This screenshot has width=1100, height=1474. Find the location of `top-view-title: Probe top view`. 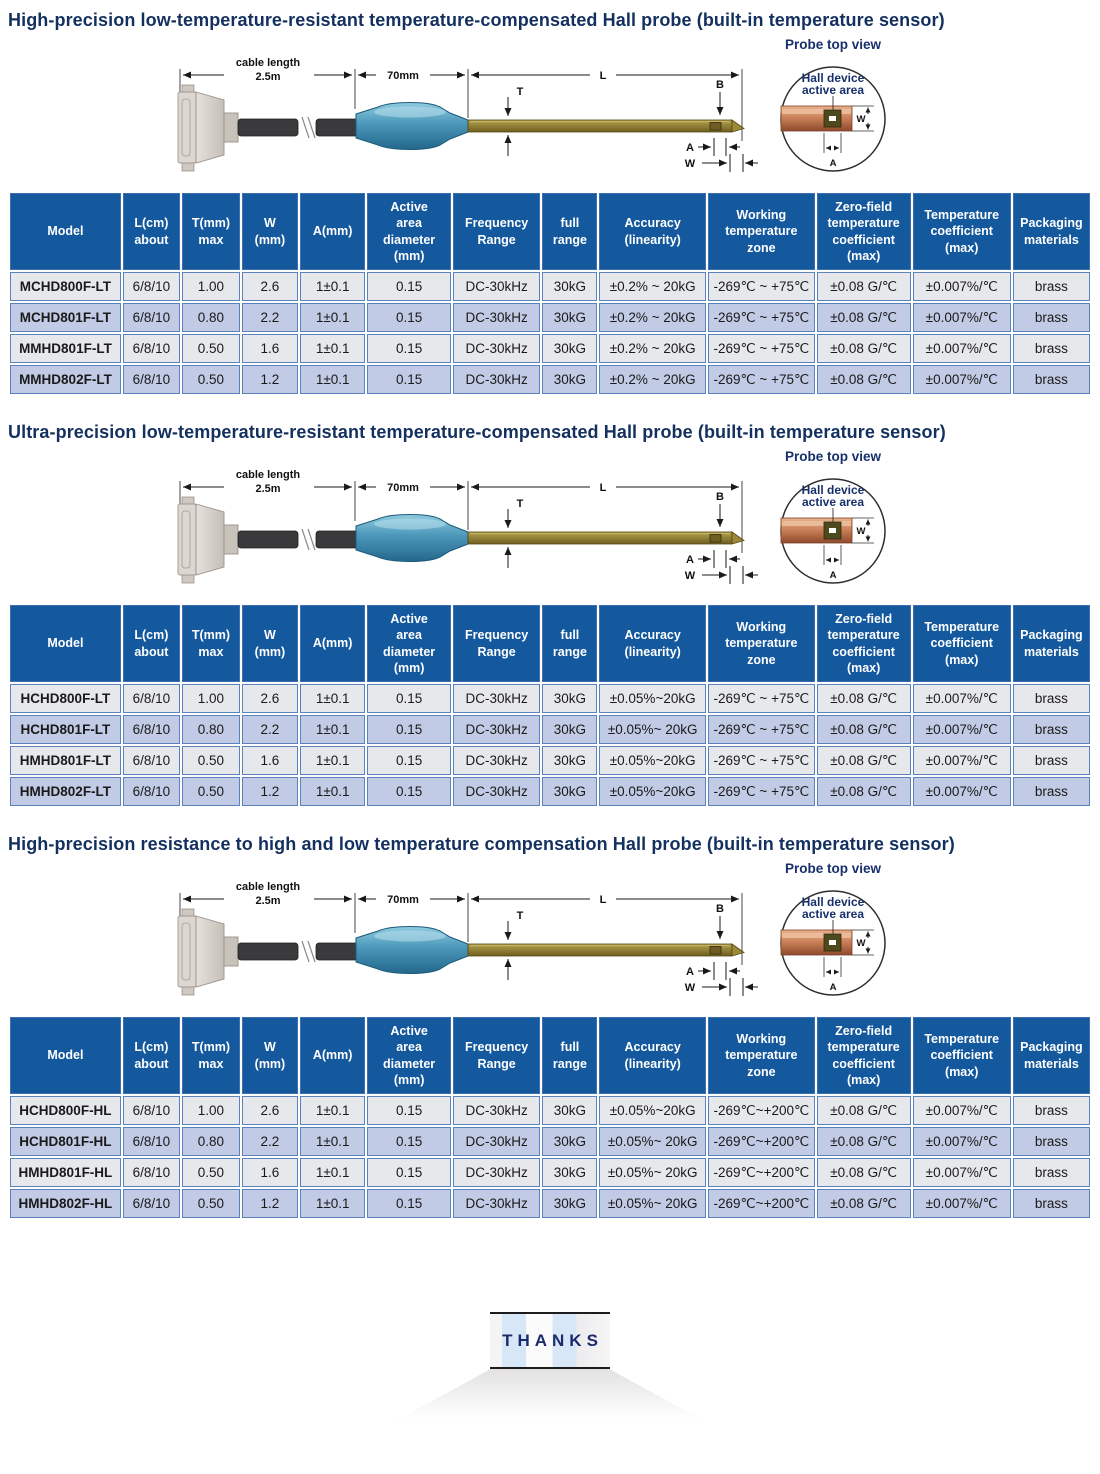

top-view-title: Probe top view is located at coordinates (833, 868).